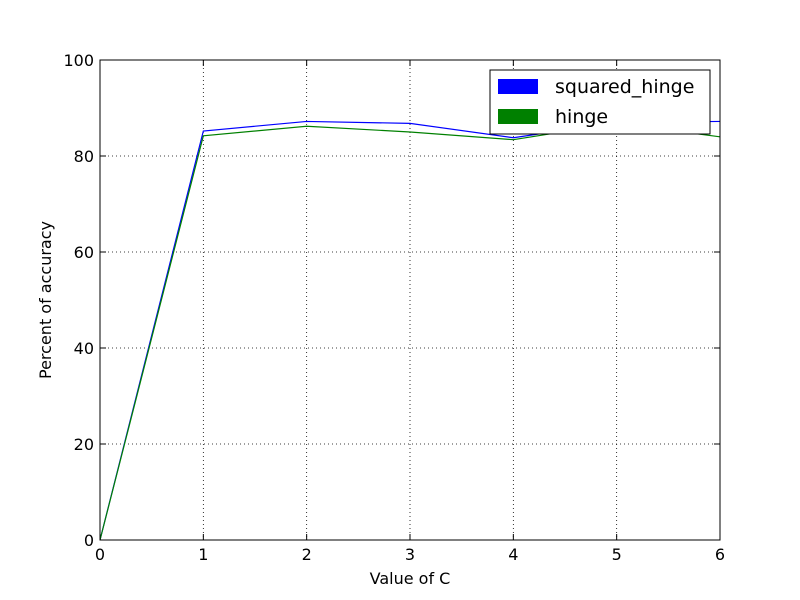 This screenshot has width=800, height=600. What do you see at coordinates (203, 554) in the screenshot?
I see `x-tick-label: 1` at bounding box center [203, 554].